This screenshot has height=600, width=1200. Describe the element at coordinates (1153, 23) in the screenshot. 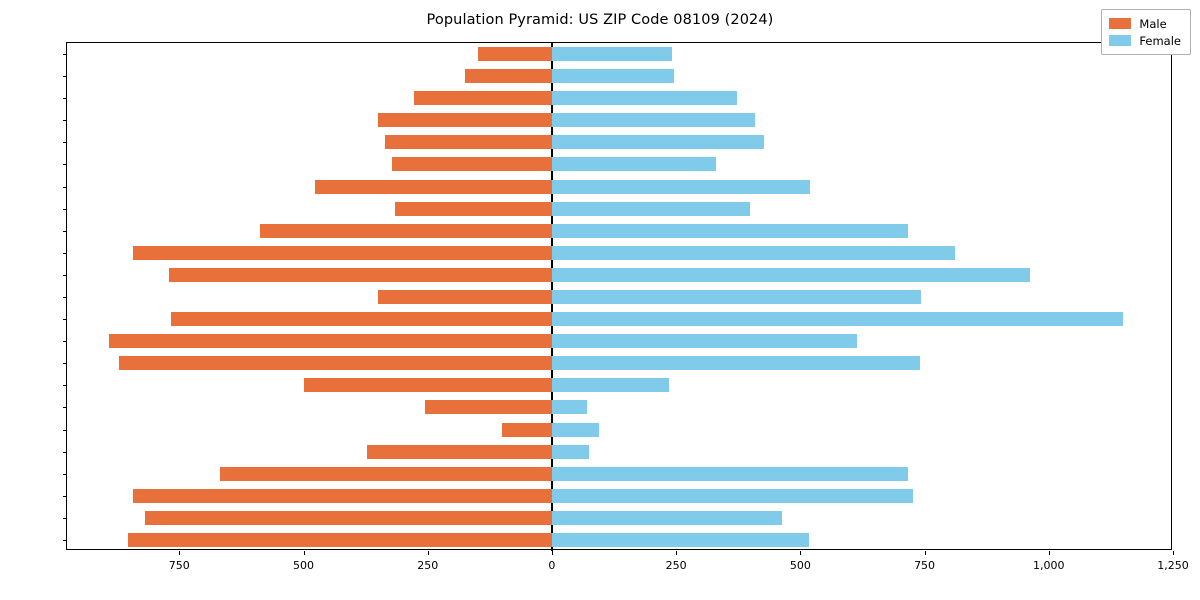

I see `legend-label: Male` at that location.